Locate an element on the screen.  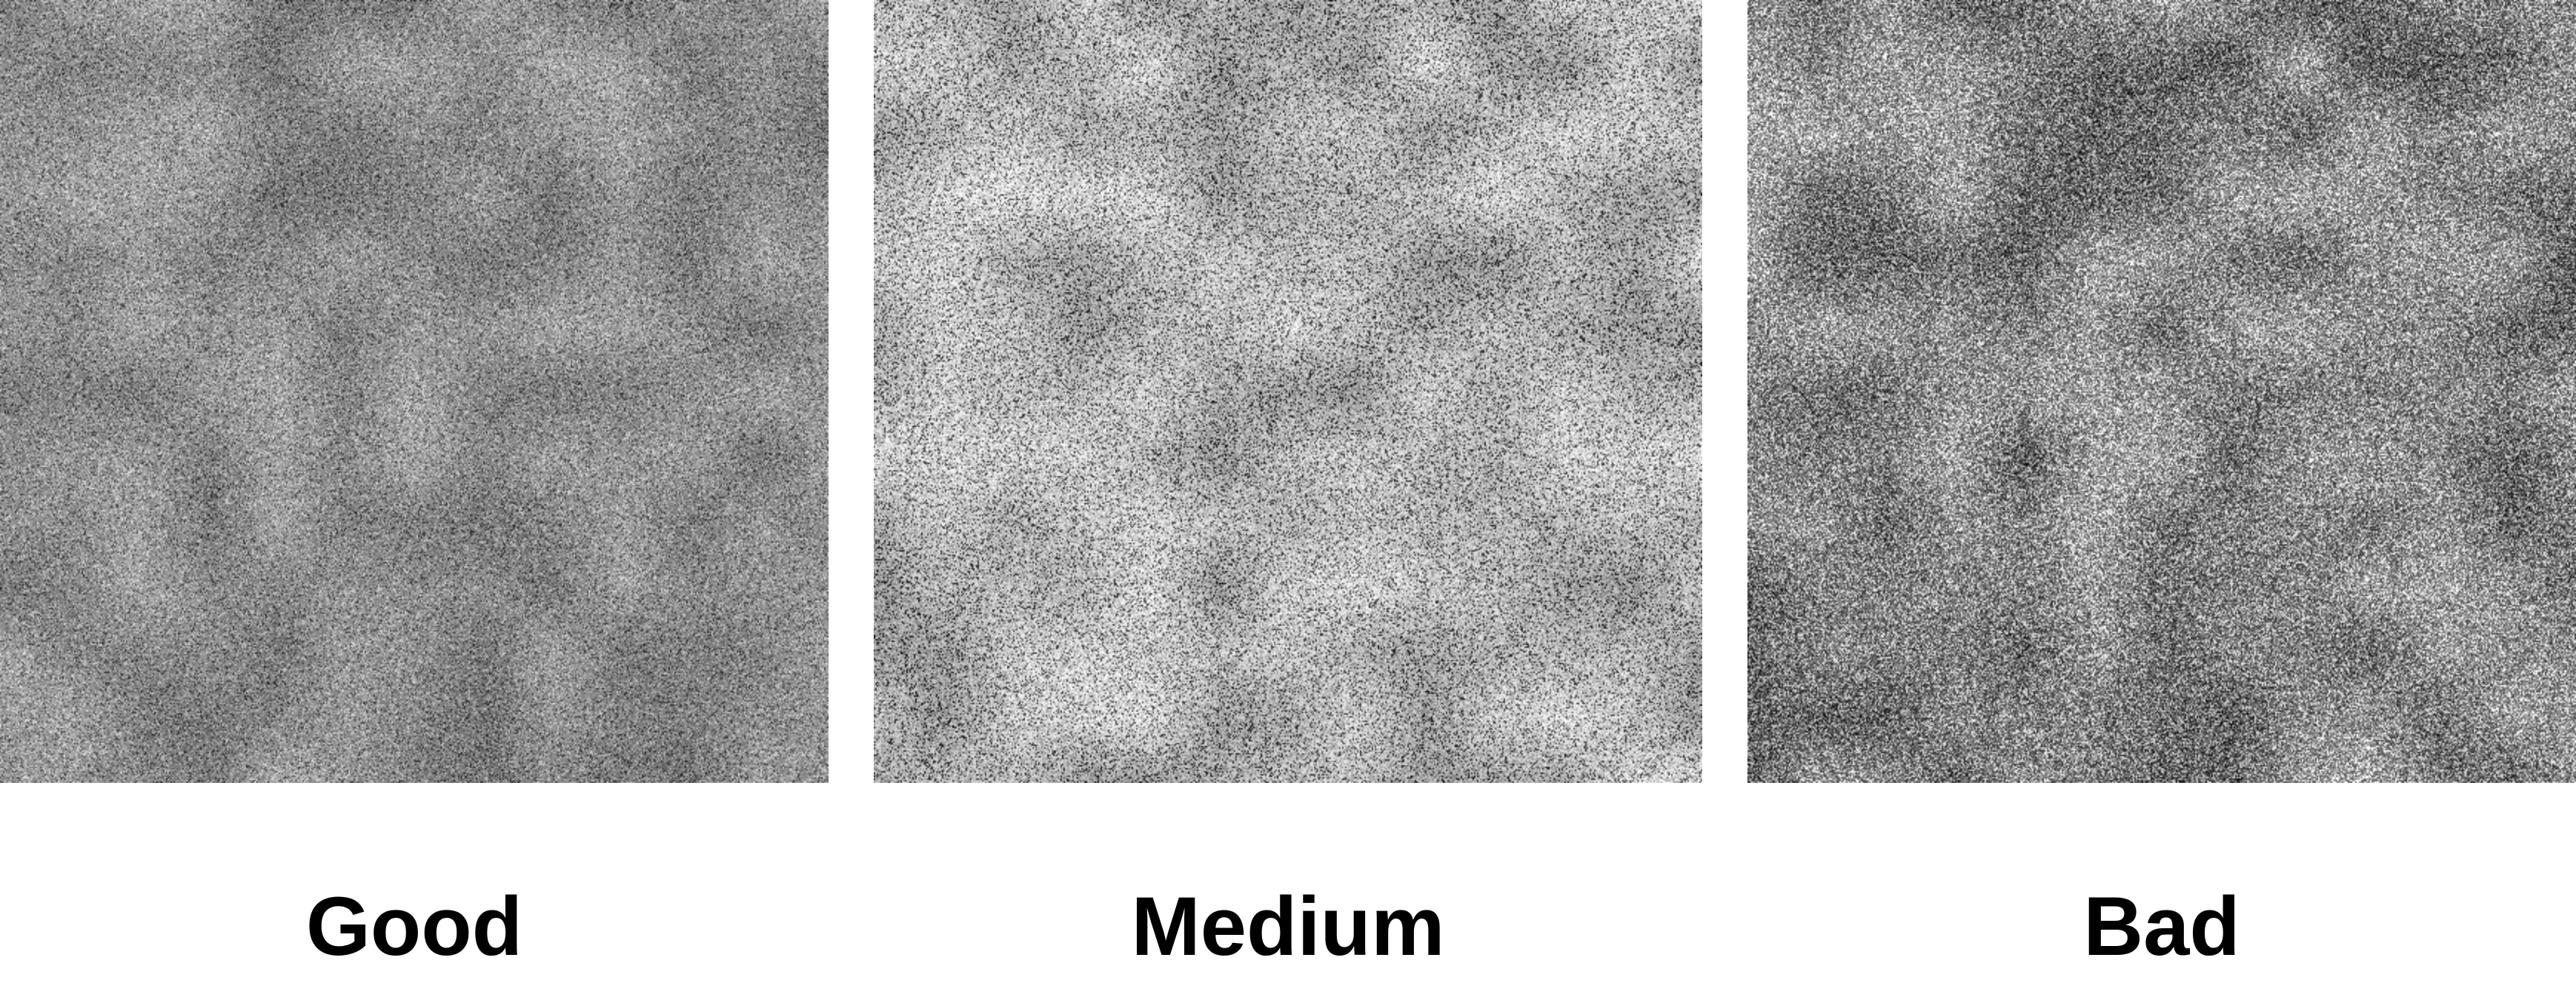
medium-label: Medium is located at coordinates (1288, 927).